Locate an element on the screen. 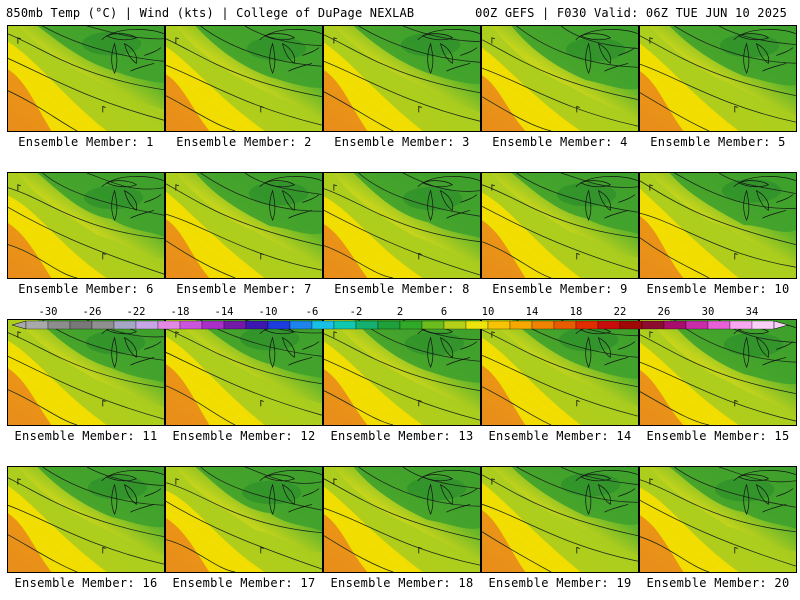 This screenshot has height=600, width=800. colorbar-tick-label: -14 is located at coordinates (224, 312).